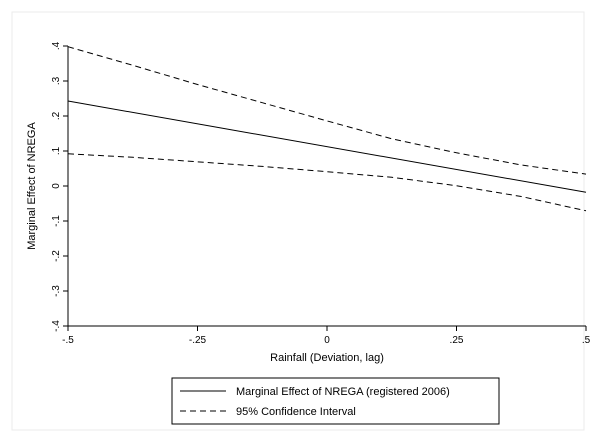  Describe the element at coordinates (457, 340) in the screenshot. I see `x-tick-label: .25` at that location.